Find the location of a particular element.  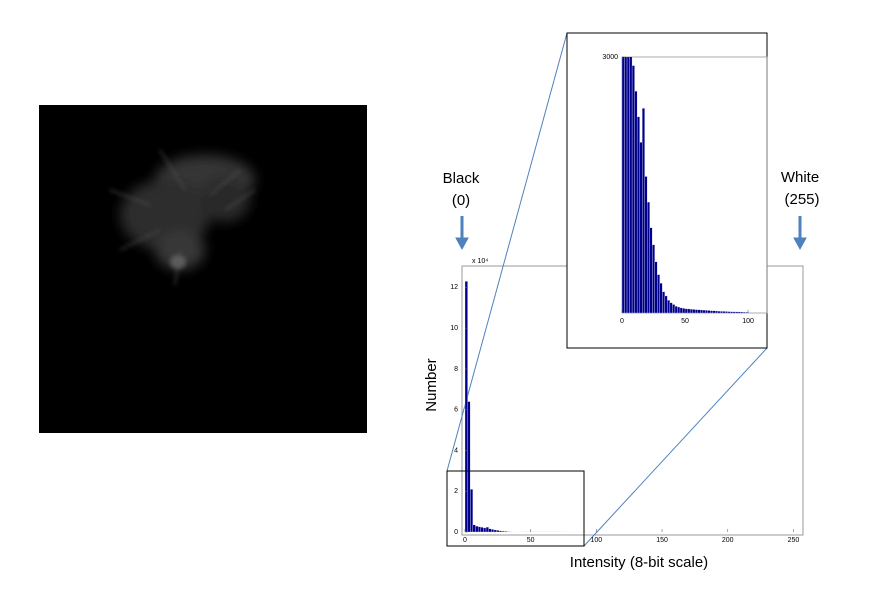

x-tick-label: 200 is located at coordinates (728, 540).